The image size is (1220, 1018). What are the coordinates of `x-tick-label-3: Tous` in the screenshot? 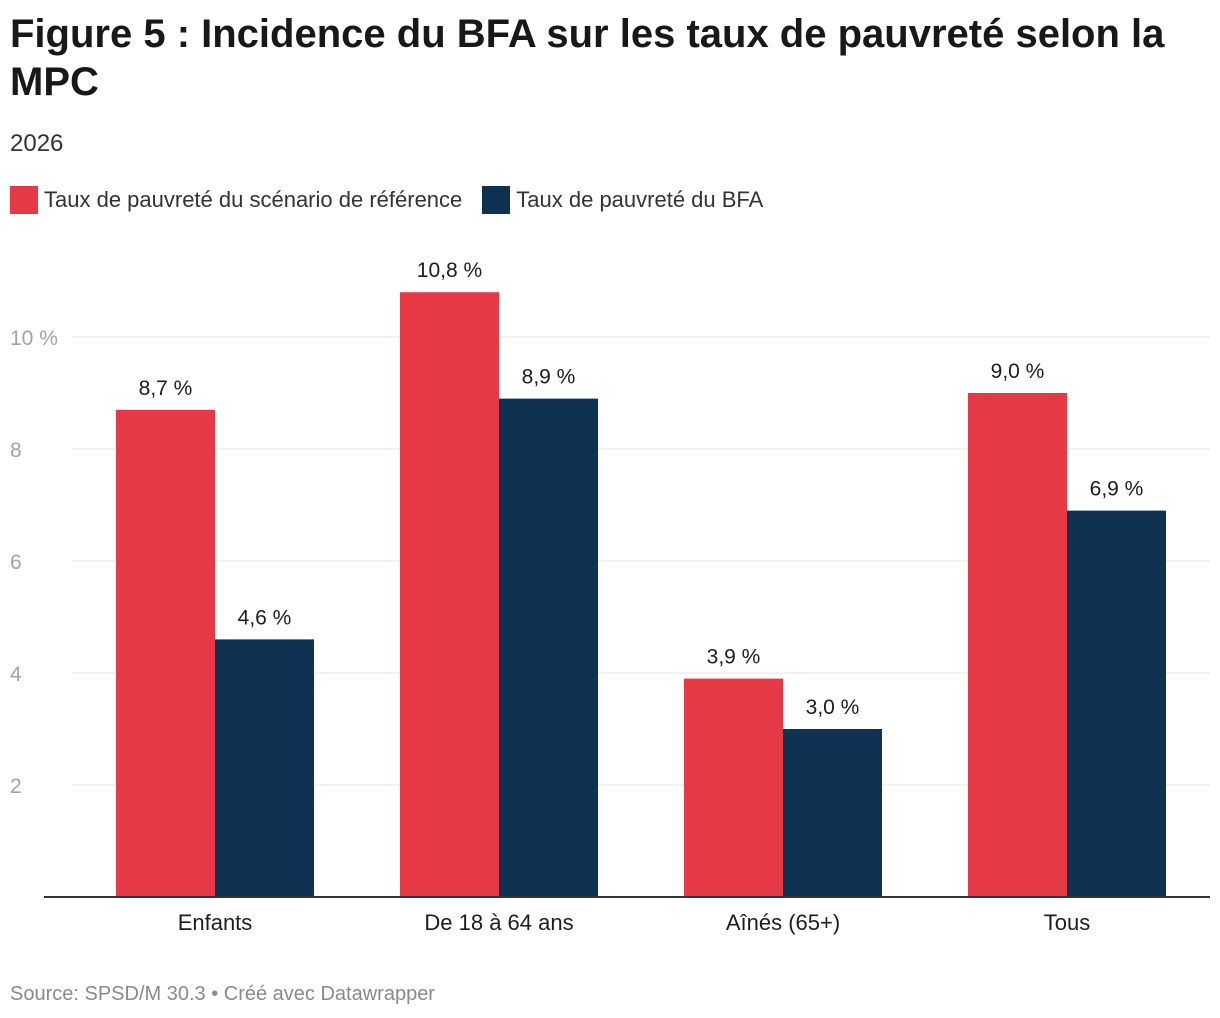 It's located at (1067, 922).